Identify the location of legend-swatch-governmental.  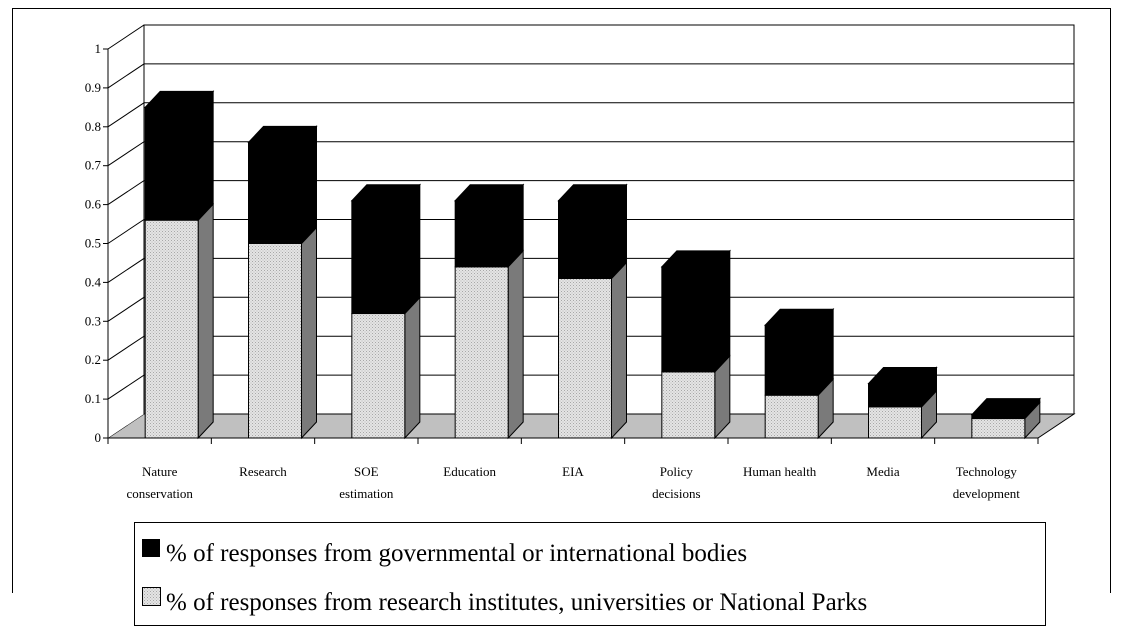
(151, 548).